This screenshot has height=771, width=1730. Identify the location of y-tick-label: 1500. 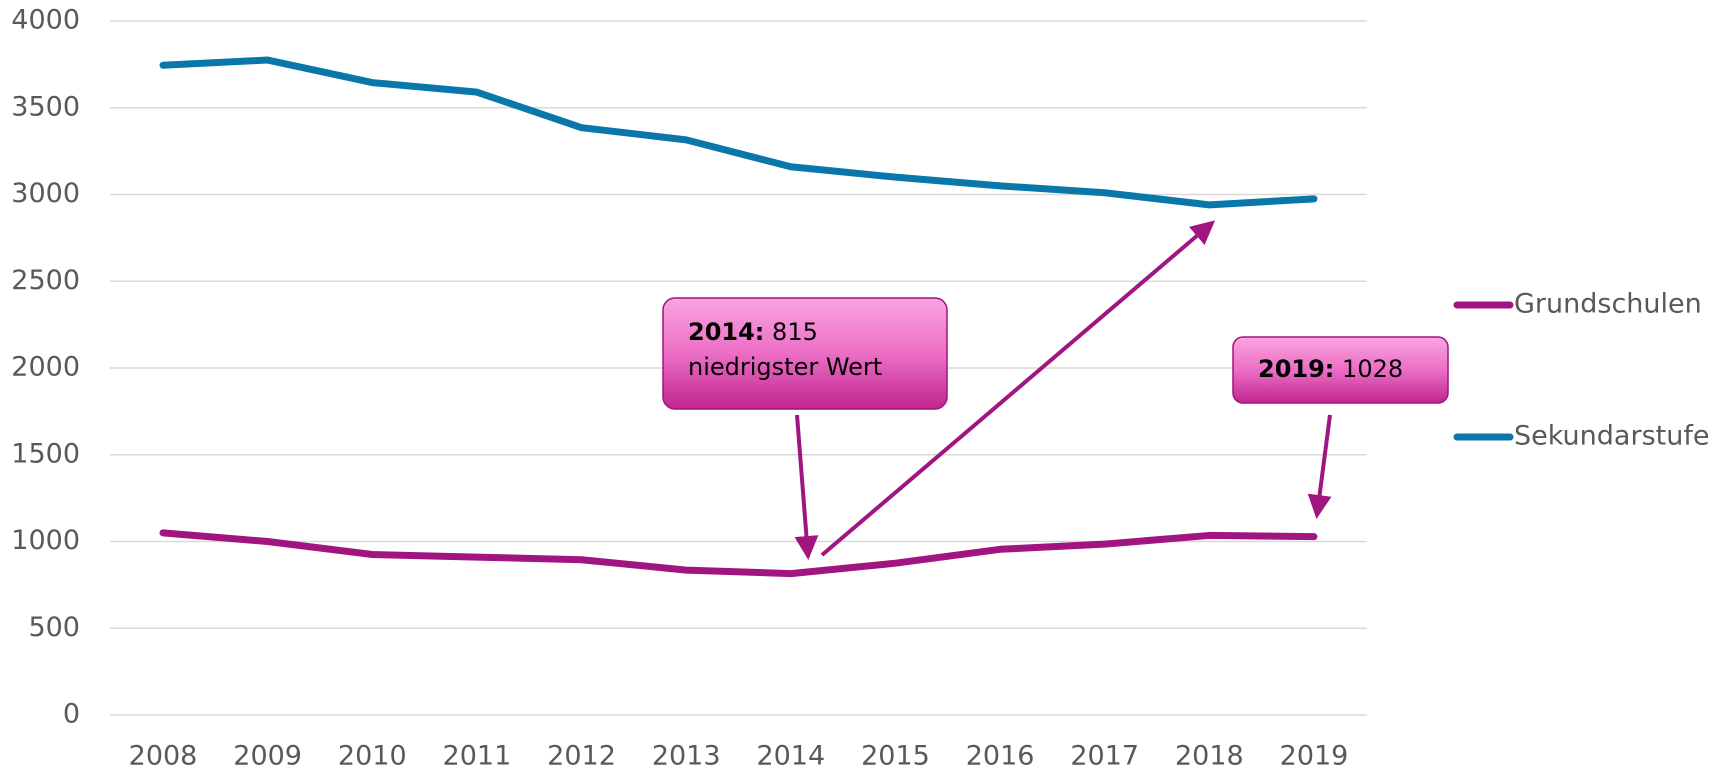
(45, 453).